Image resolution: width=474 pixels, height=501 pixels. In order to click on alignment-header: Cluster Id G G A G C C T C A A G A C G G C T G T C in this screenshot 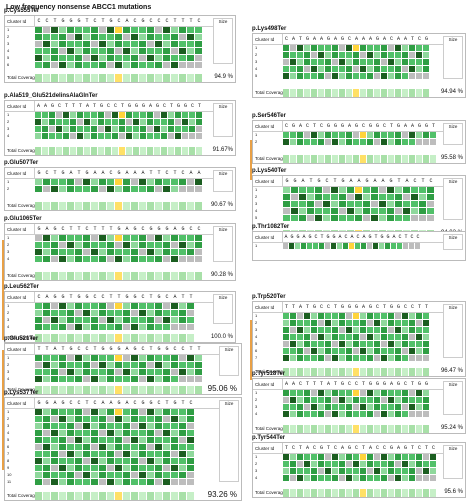, I will do `click(112, 403)`.